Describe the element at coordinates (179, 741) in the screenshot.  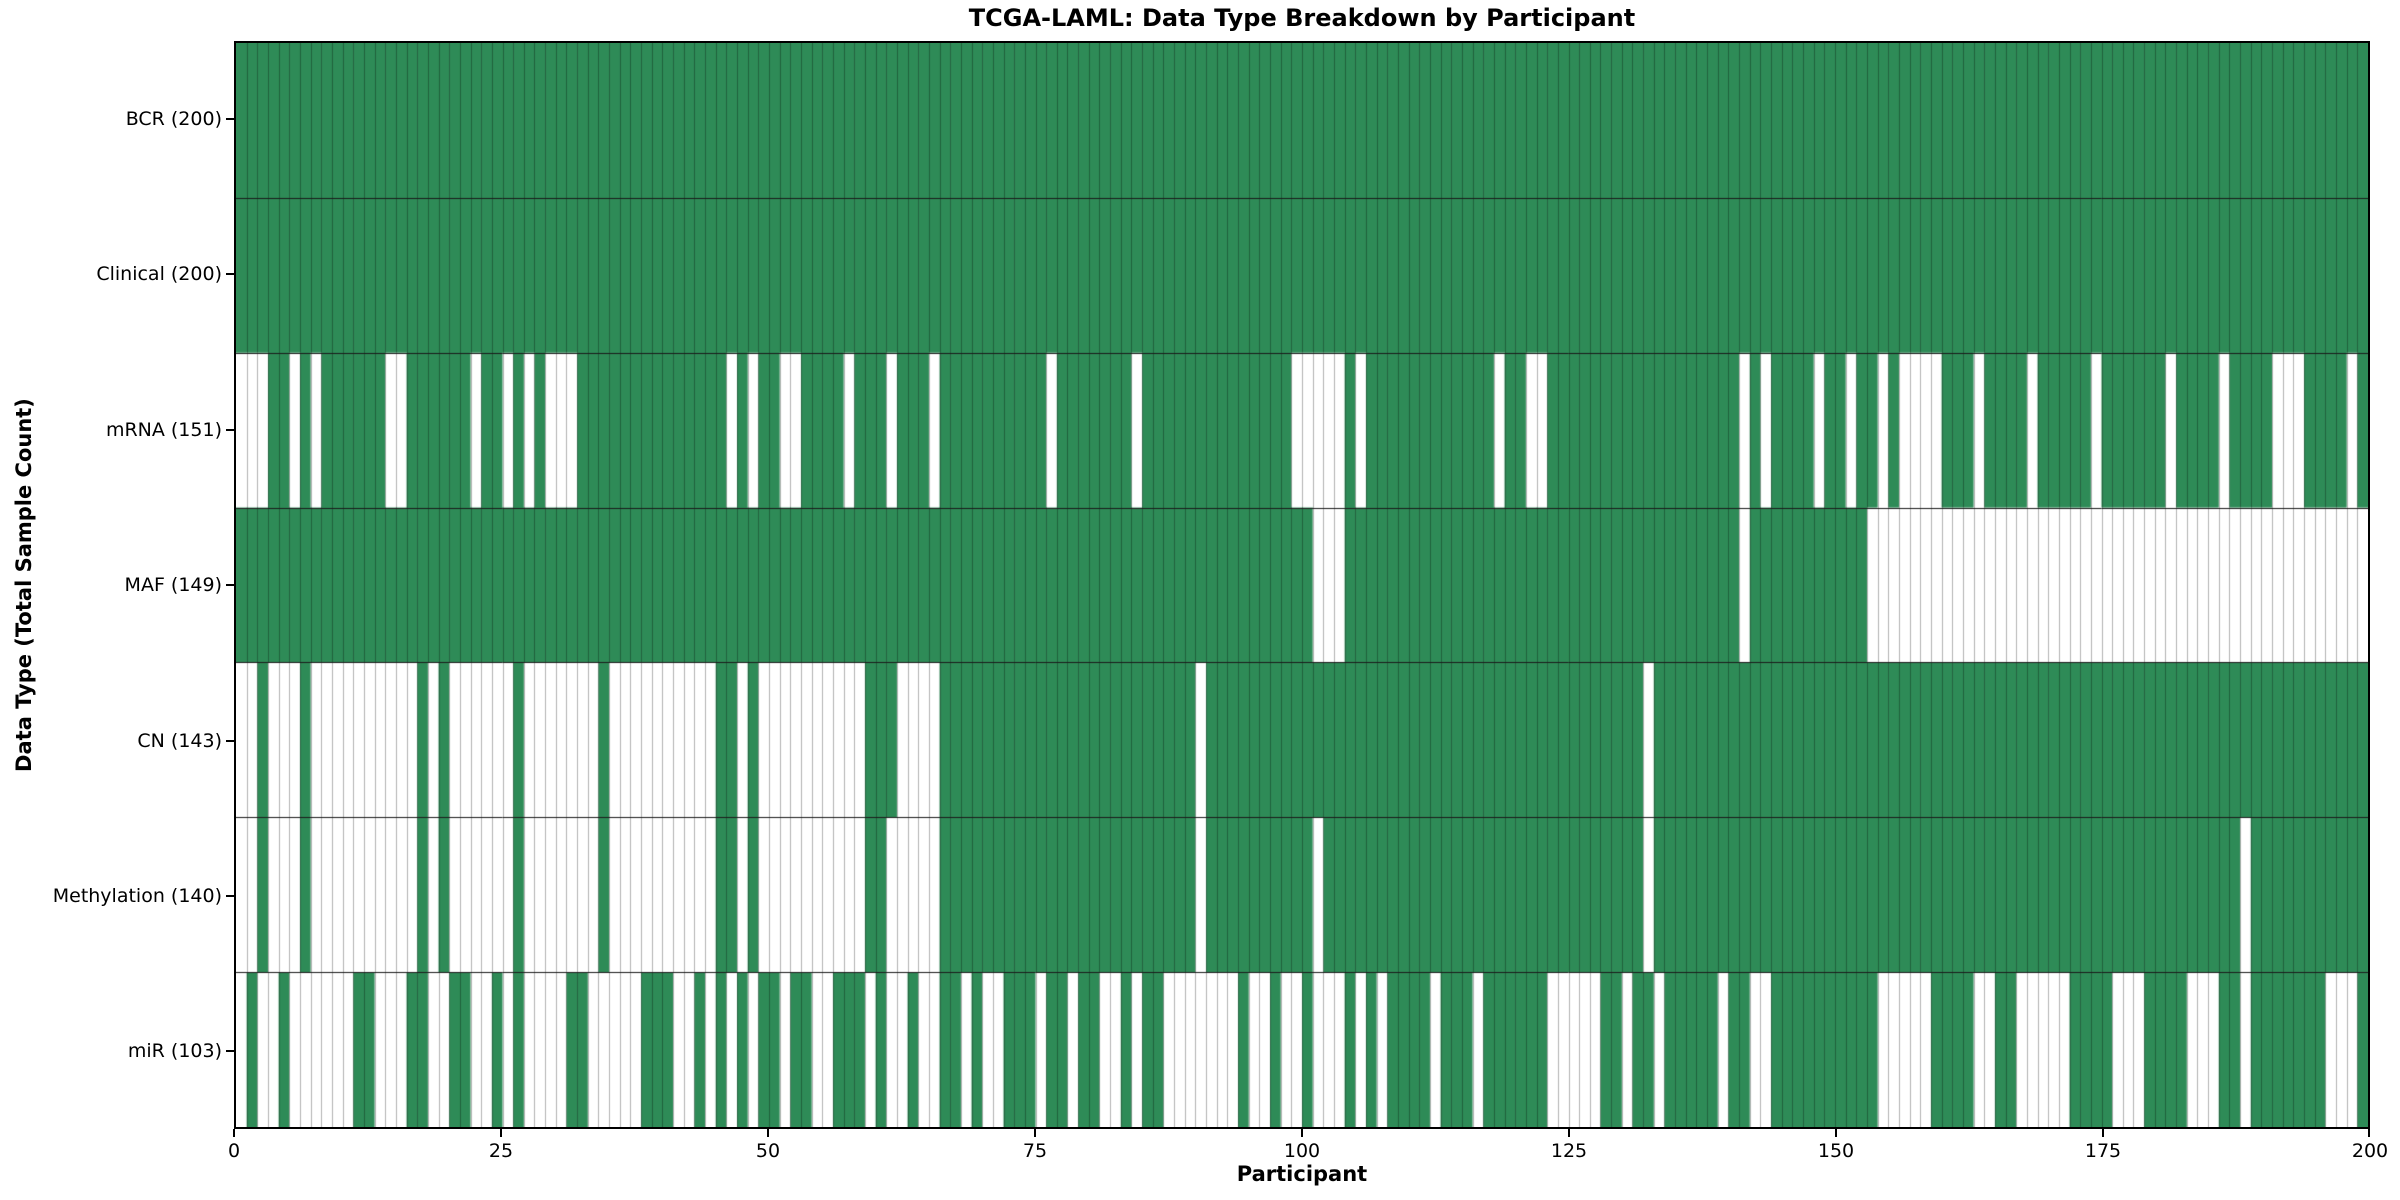
I see `row-label-cn: CN (143)` at that location.